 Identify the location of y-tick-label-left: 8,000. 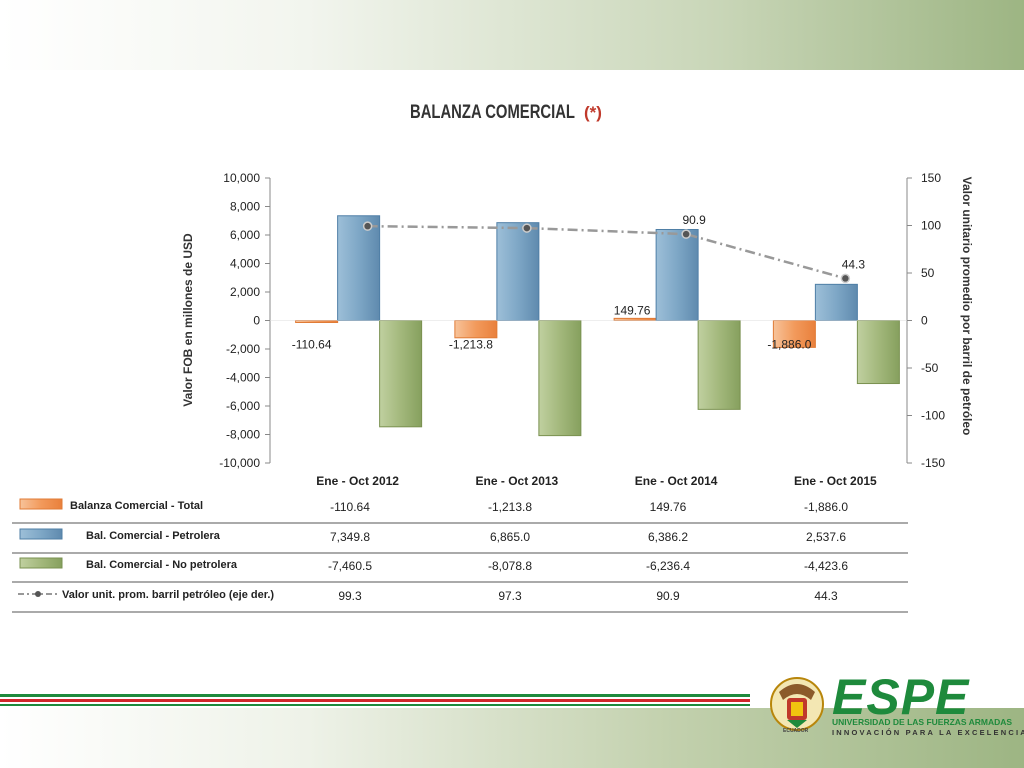
(245, 207).